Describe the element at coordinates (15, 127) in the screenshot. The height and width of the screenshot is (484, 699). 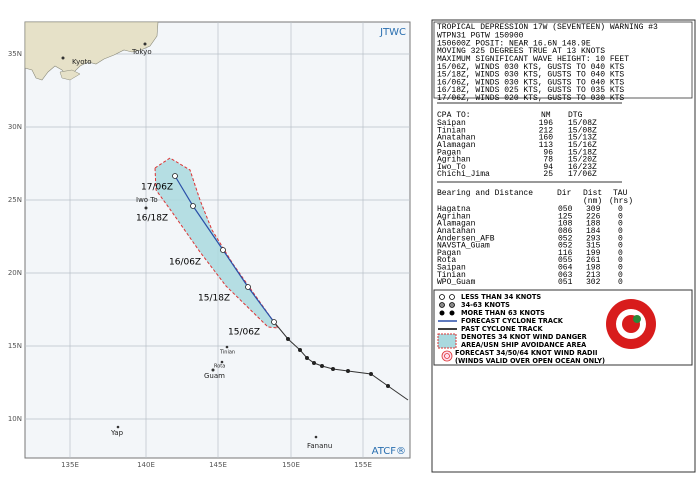
I see `lat-label: 30N` at that location.